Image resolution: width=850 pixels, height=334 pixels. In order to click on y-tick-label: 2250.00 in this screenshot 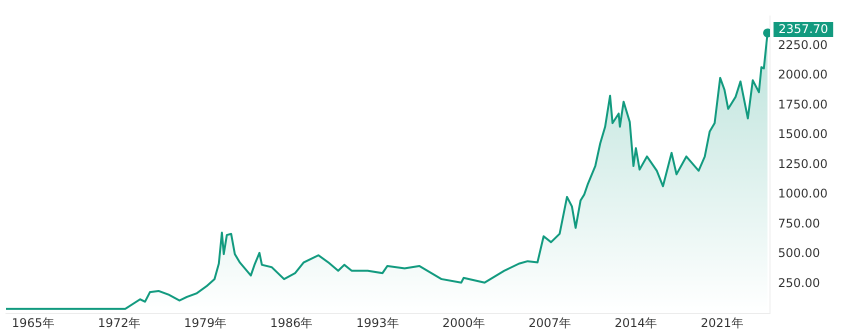, I will do `click(803, 45)`.